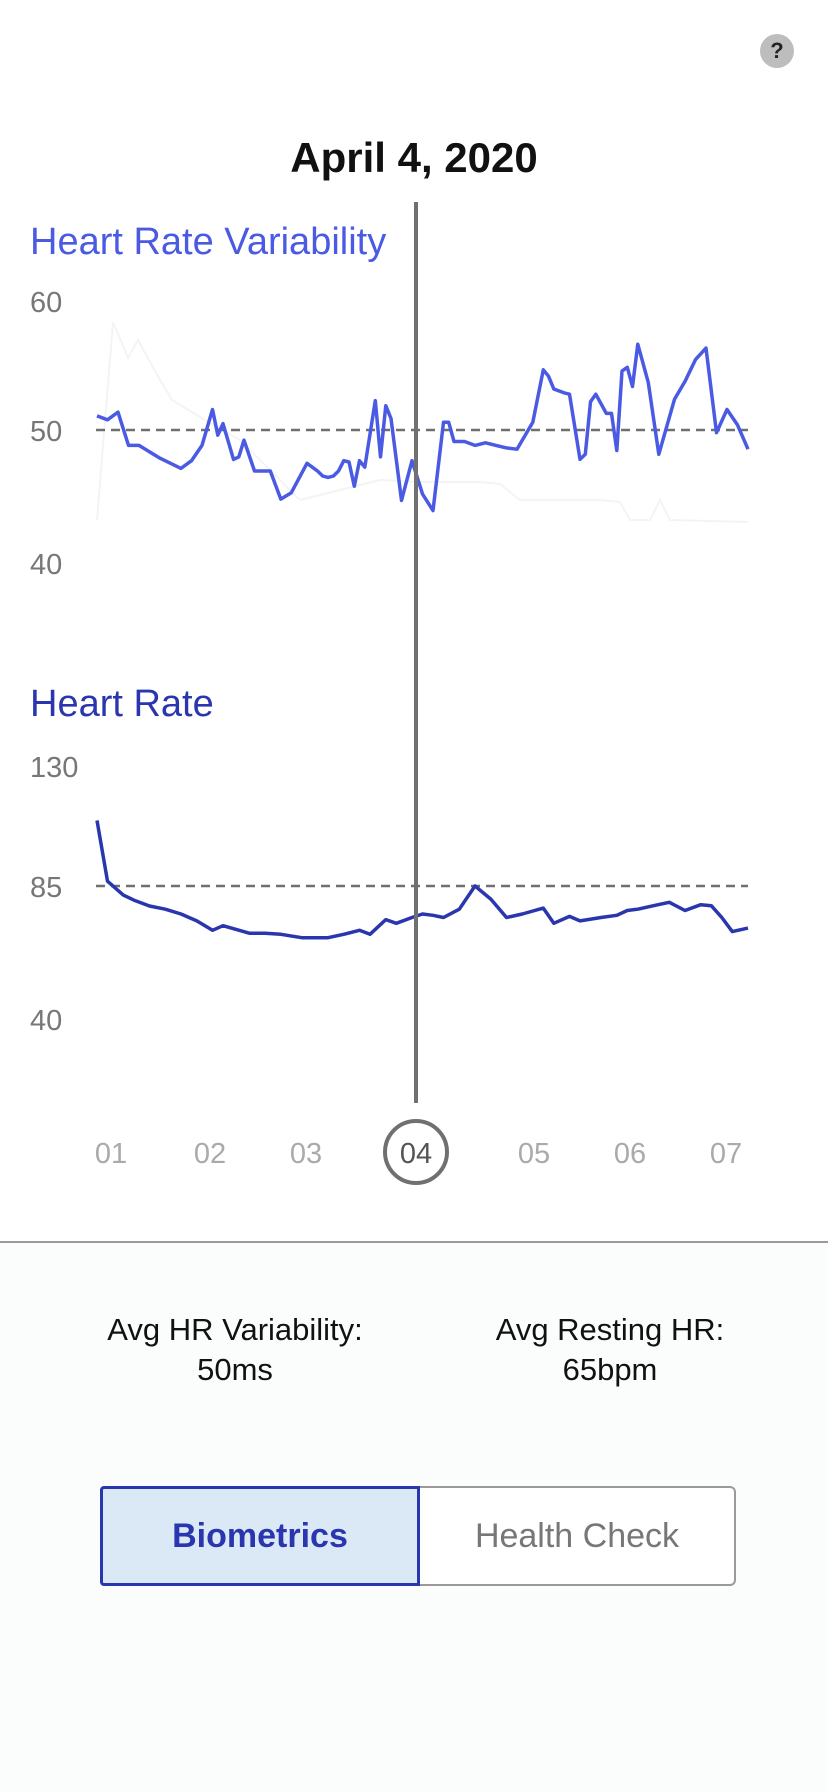 This screenshot has width=828, height=1792. What do you see at coordinates (46, 888) in the screenshot?
I see `hr-y-tick: 85` at bounding box center [46, 888].